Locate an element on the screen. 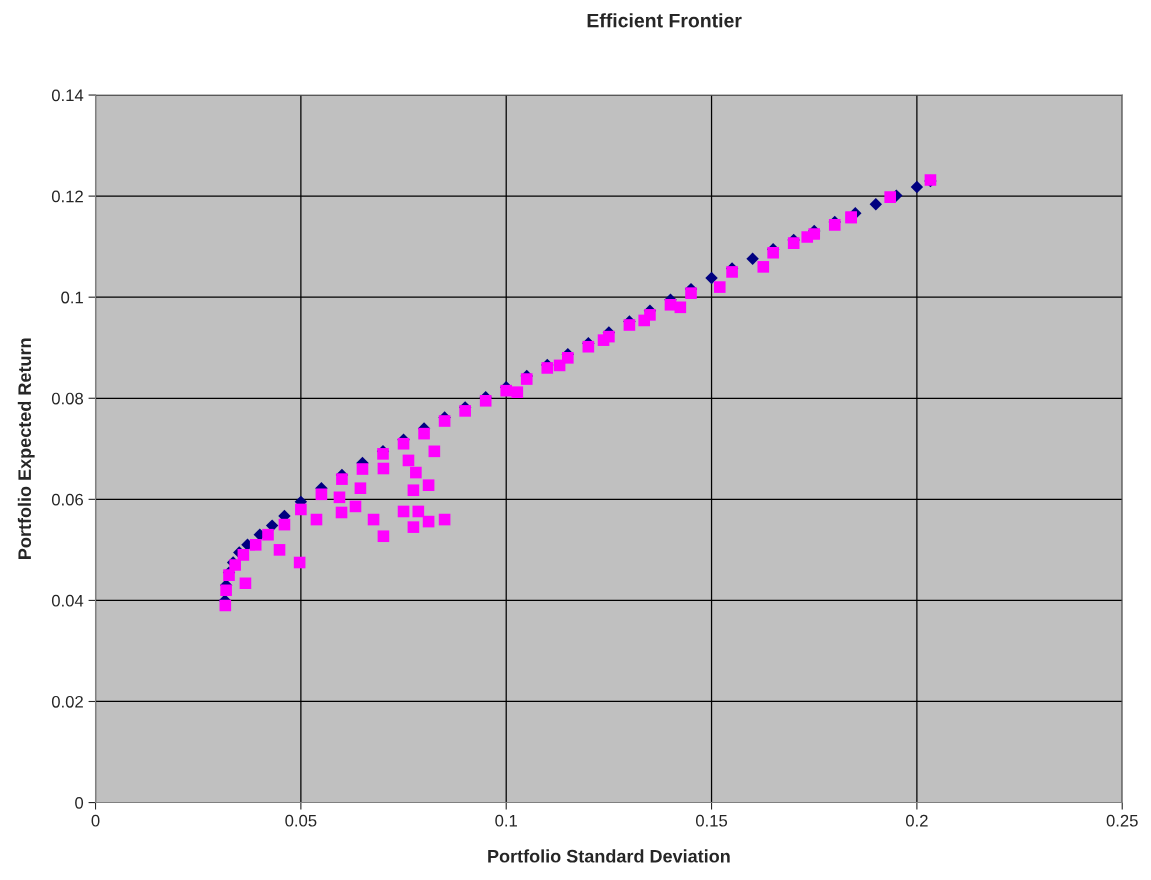  x-axis-title: Portfolio Standard Deviation is located at coordinates (609, 856).